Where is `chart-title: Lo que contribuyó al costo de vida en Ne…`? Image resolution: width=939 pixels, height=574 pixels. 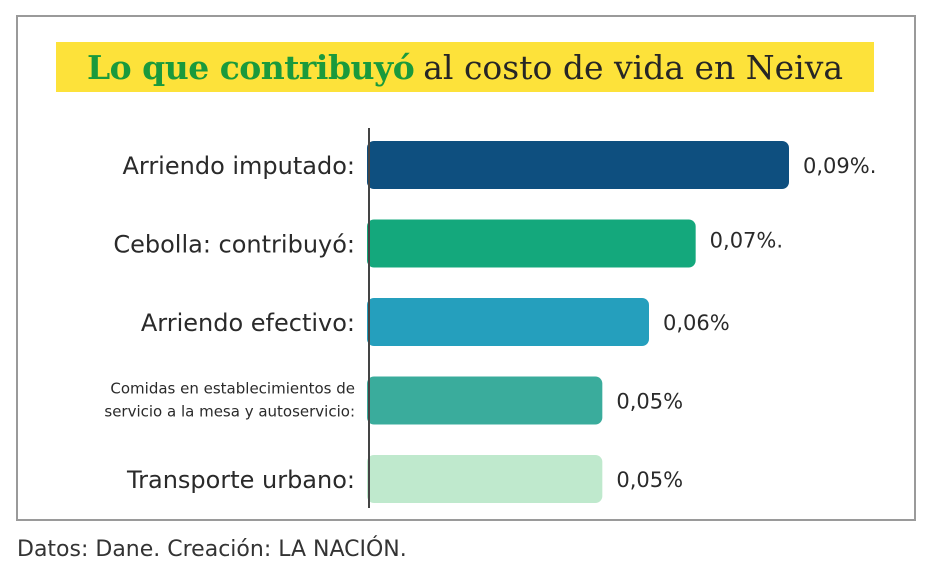 chart-title: Lo que contribuyó al costo de vida en Ne… is located at coordinates (465, 67).